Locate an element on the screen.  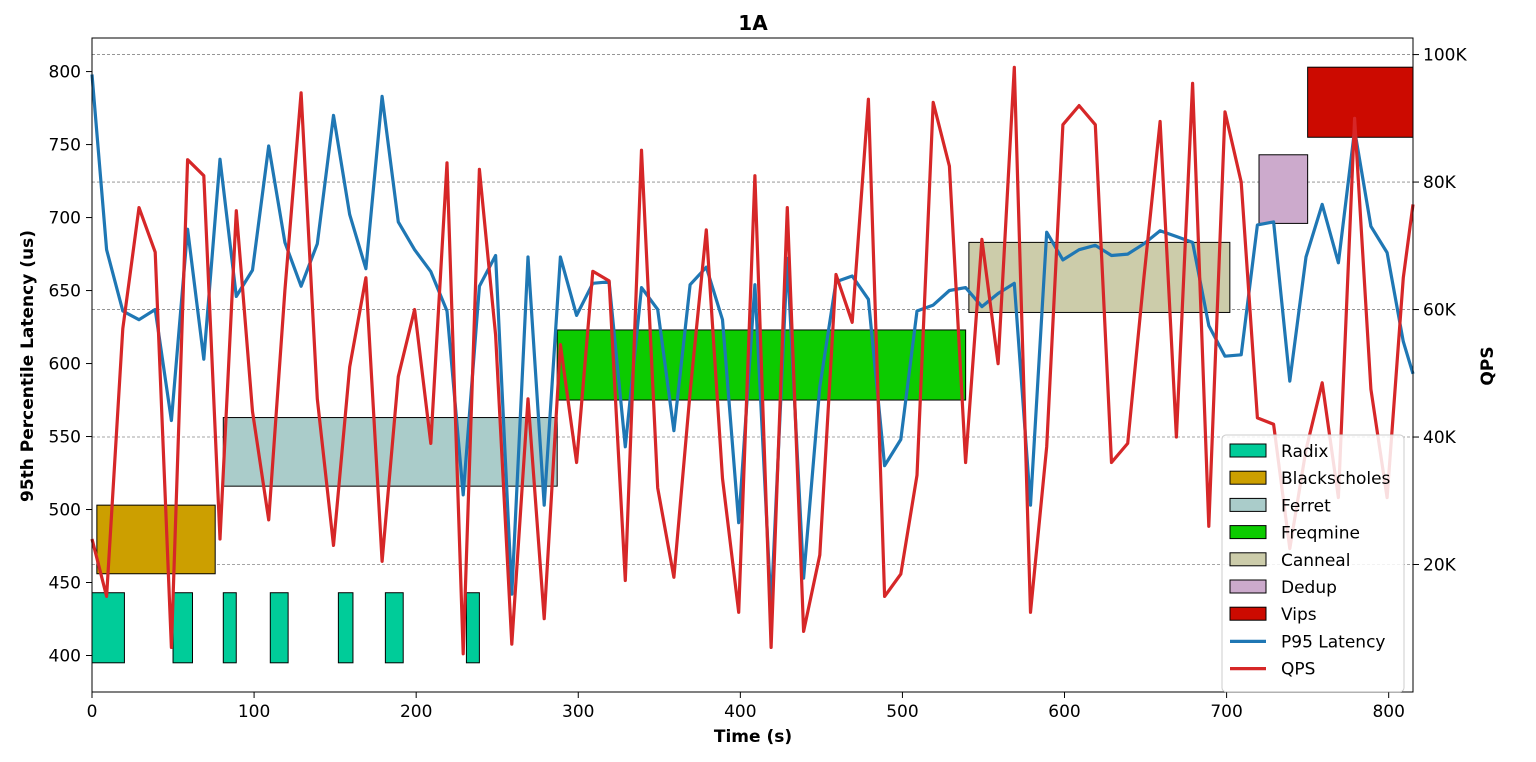
legend-label: Canneal is located at coordinates (1315, 561).